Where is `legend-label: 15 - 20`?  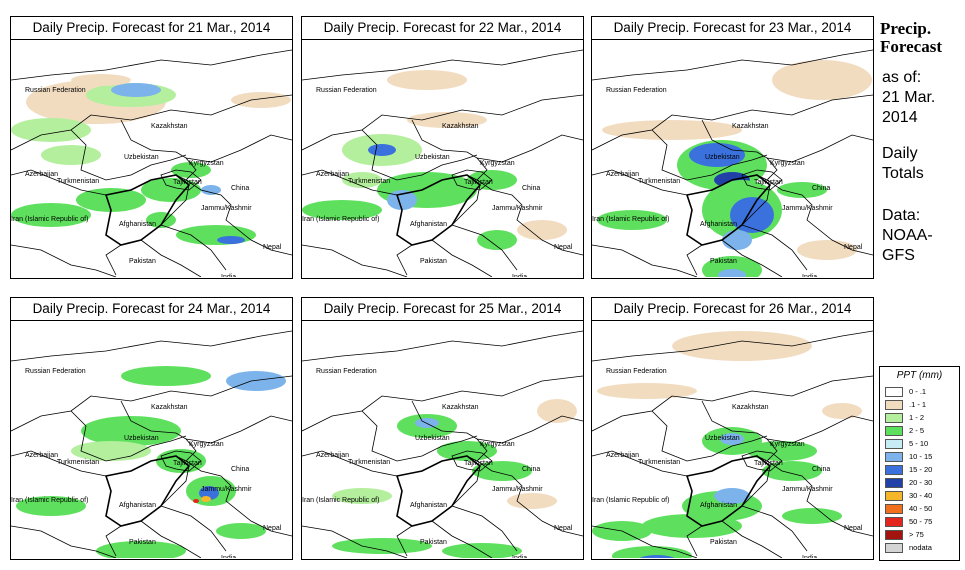
legend-label: 15 - 20 is located at coordinates (921, 469).